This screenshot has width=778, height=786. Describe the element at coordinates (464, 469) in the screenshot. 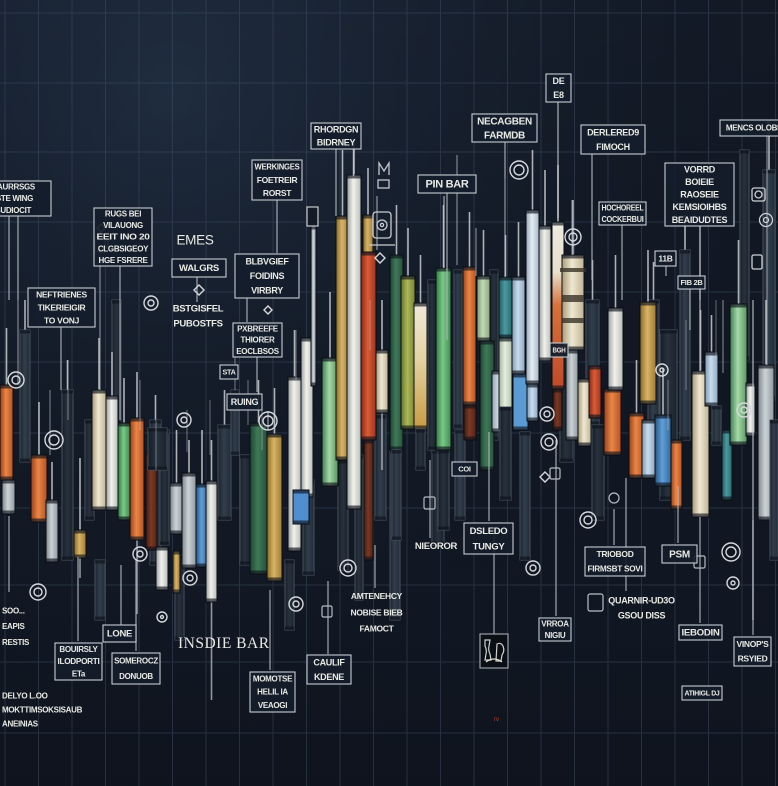

I see `svg-text: COI` at that location.